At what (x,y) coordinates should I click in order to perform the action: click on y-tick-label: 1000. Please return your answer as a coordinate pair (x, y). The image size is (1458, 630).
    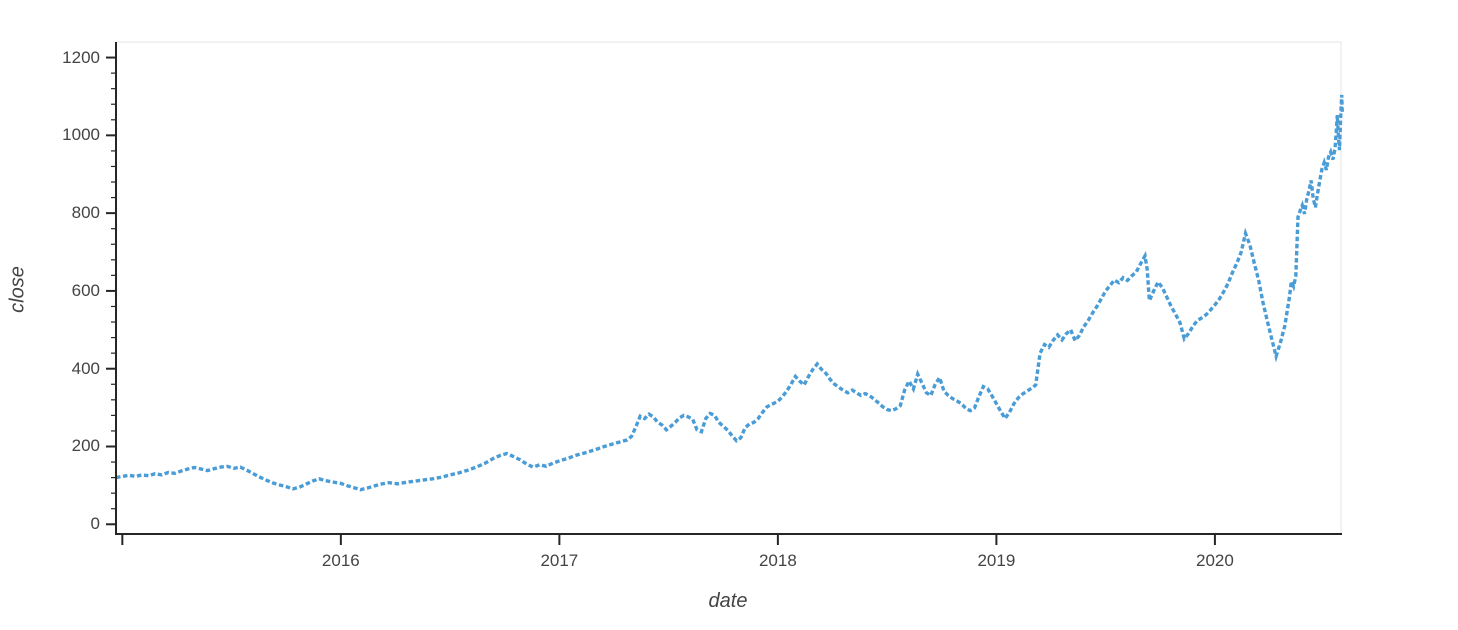
    Looking at the image, I should click on (81, 135).